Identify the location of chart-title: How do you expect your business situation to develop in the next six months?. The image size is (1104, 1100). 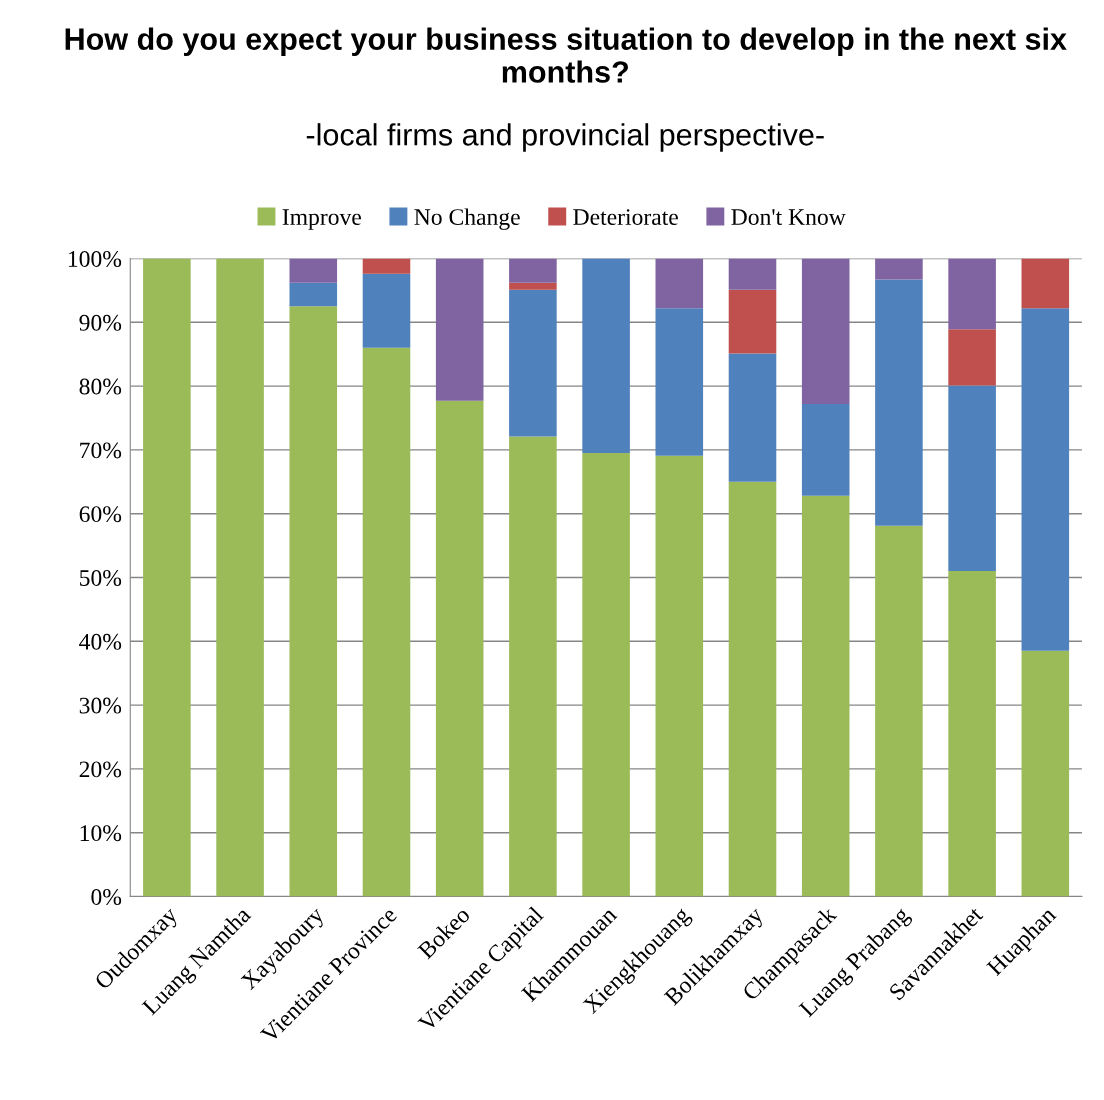
(566, 55).